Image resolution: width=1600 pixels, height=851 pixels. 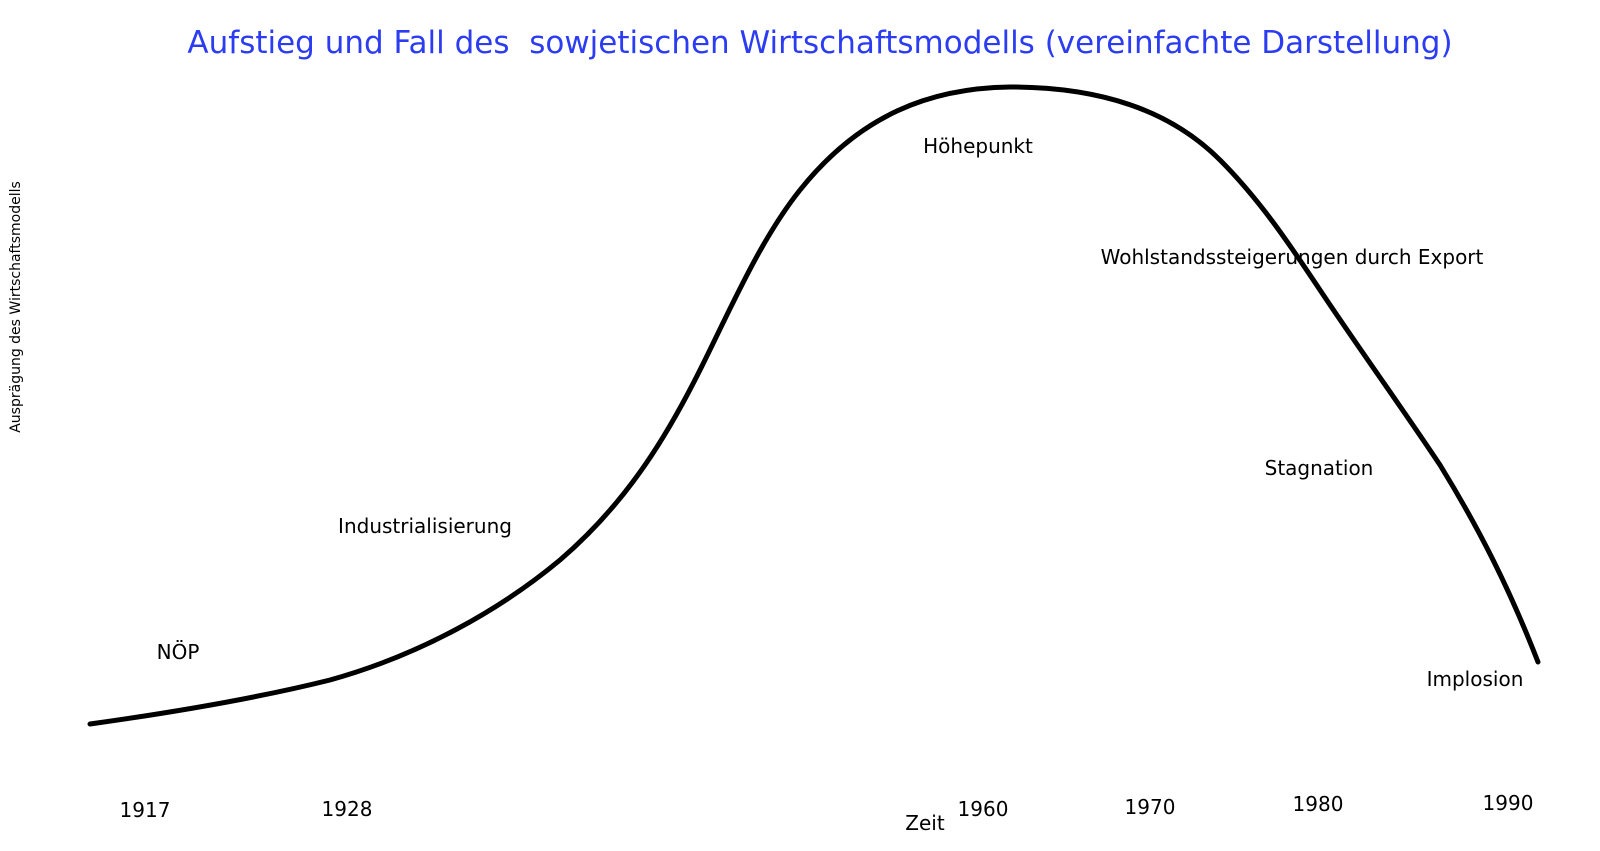 I want to click on x-axis-label: Zeit, so click(x=925, y=823).